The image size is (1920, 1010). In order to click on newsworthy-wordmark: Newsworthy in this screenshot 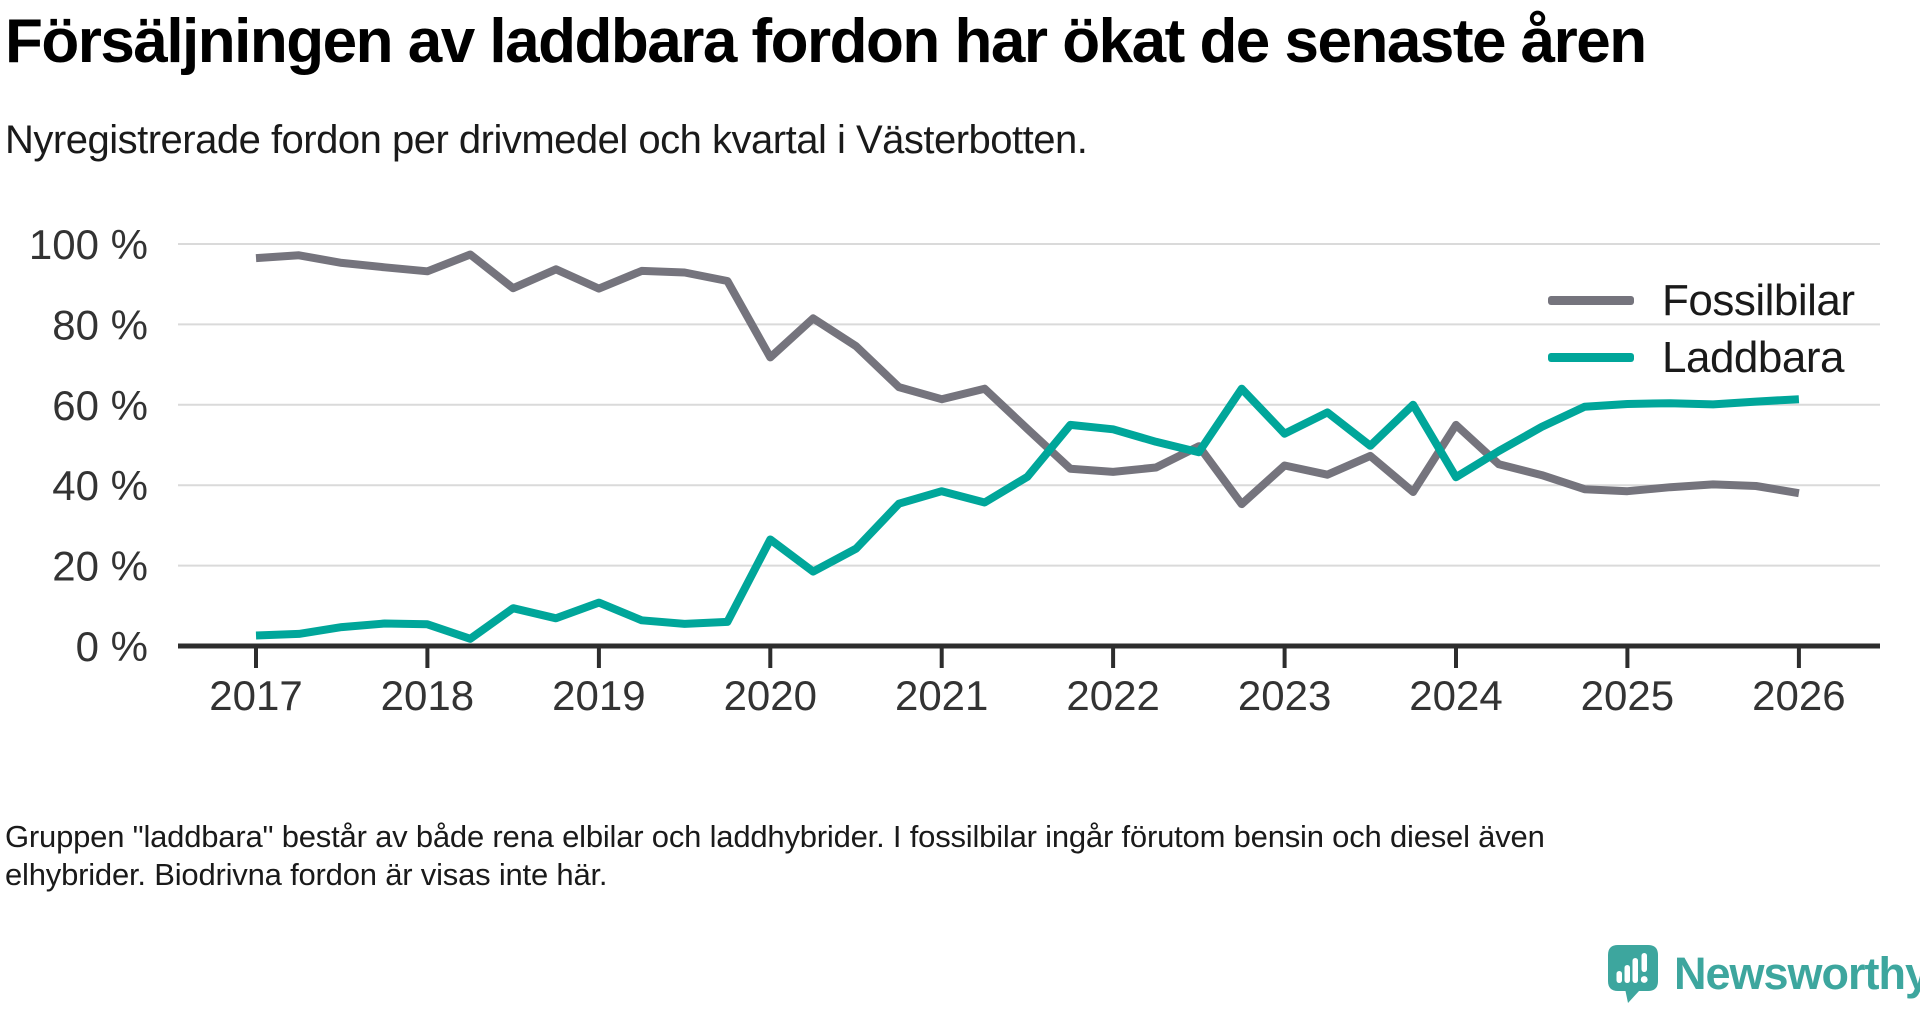, I will do `click(1797, 973)`.